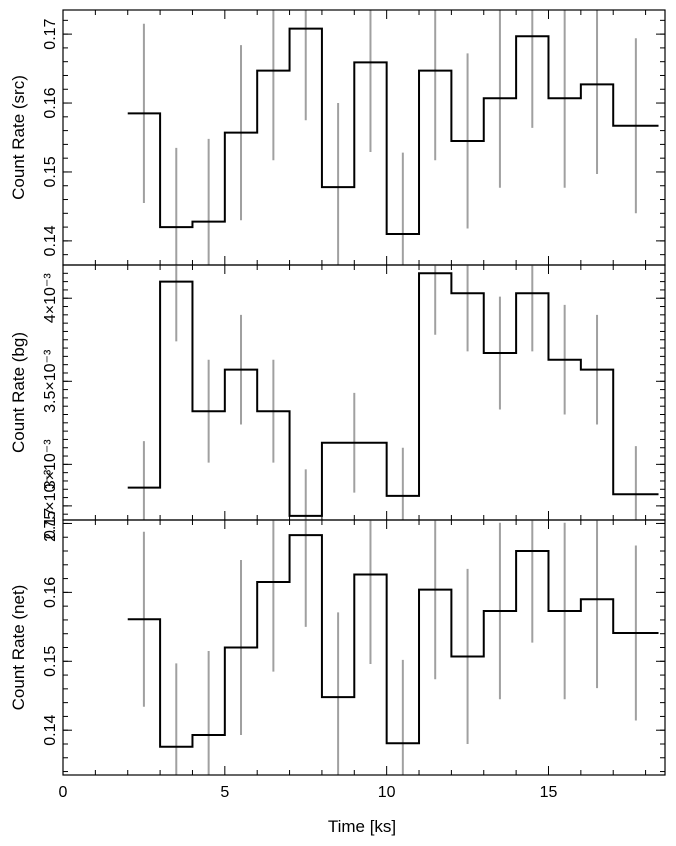 The width and height of the screenshot is (676, 846). Describe the element at coordinates (50, 171) in the screenshot. I see `y-tick-label-src: 0.15` at that location.